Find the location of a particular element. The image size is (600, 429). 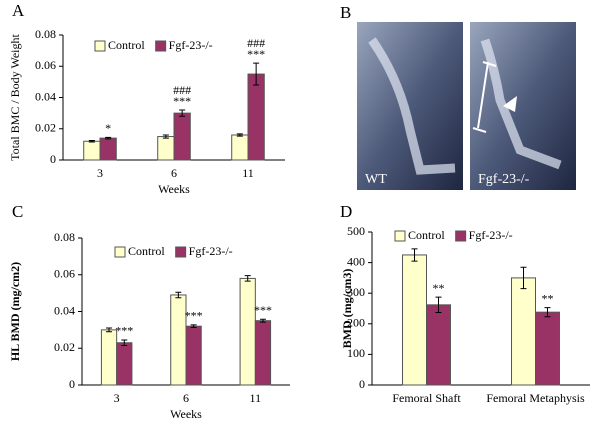

panel-label: C is located at coordinates (17, 211).